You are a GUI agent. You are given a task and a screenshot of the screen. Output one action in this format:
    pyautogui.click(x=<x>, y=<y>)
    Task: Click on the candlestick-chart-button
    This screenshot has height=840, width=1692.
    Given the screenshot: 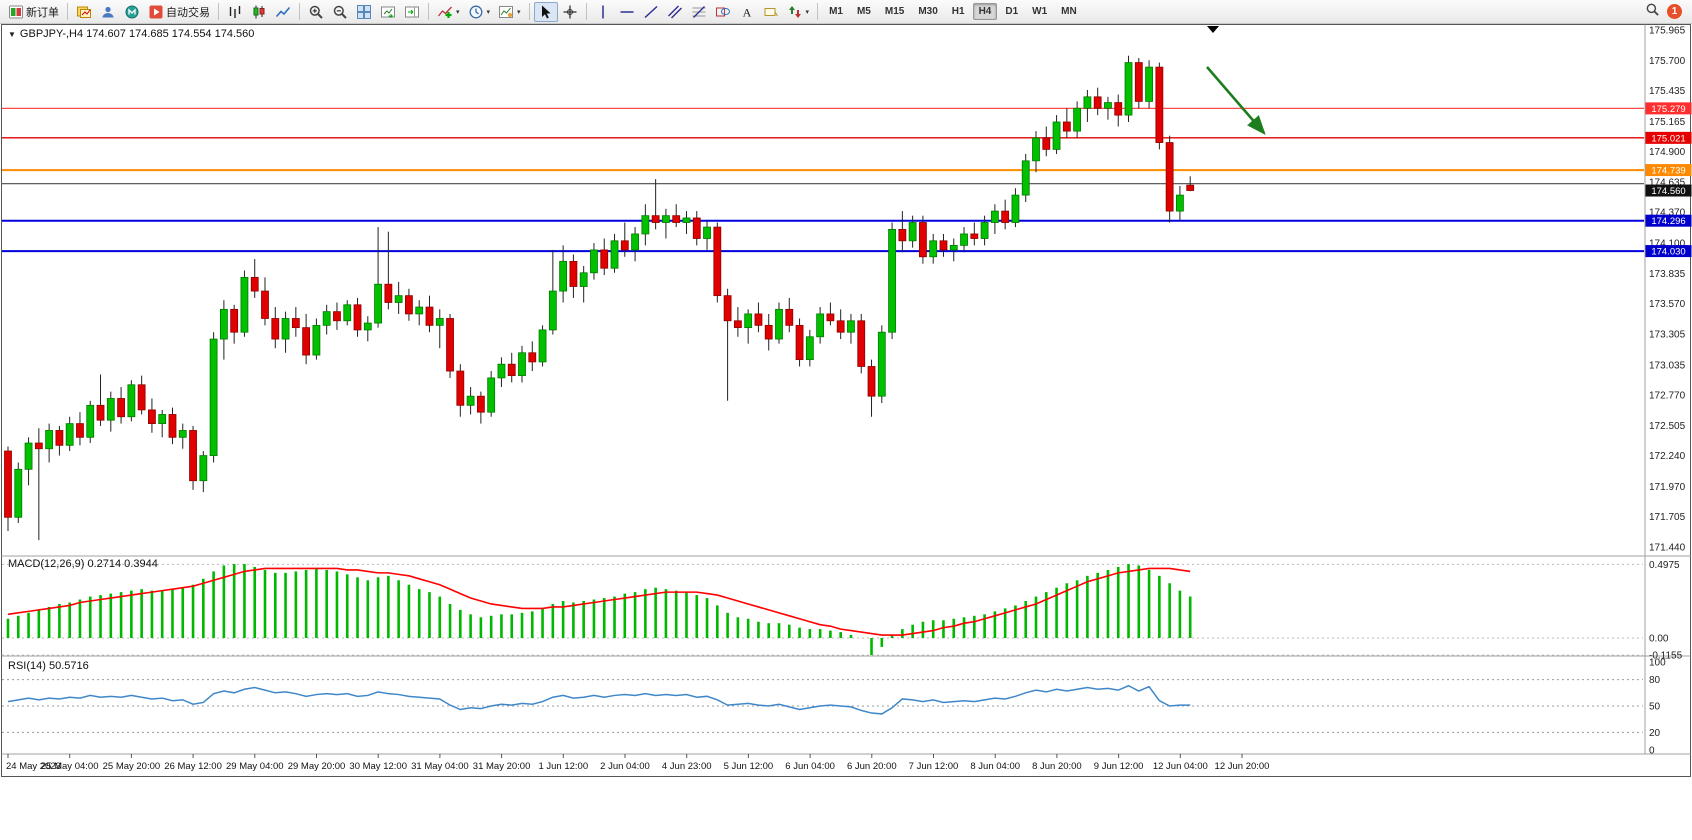 What is the action you would take?
    pyautogui.click(x=259, y=12)
    